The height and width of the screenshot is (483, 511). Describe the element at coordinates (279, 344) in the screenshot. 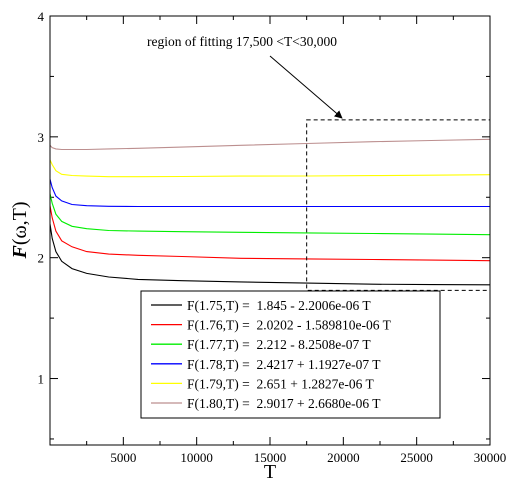

I see `legend-label-3: F(1.77,T) = 2.212 - 8.2508e-07 T` at that location.